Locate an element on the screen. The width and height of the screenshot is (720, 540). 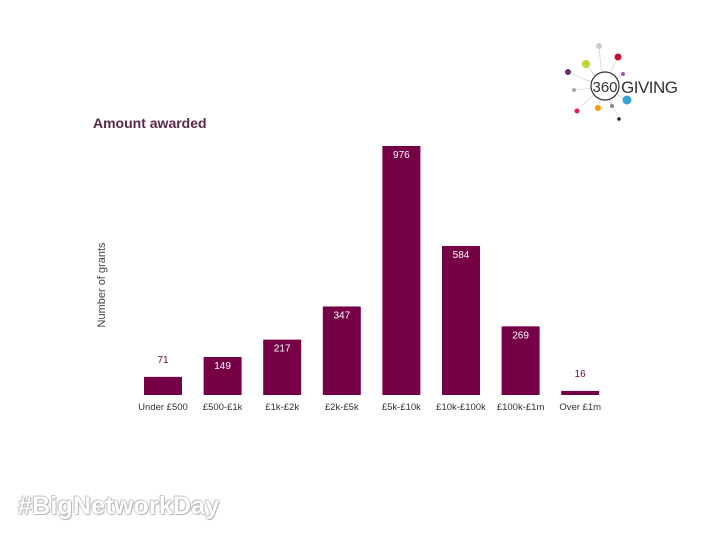
chart-title: Amount awarded is located at coordinates (150, 123).